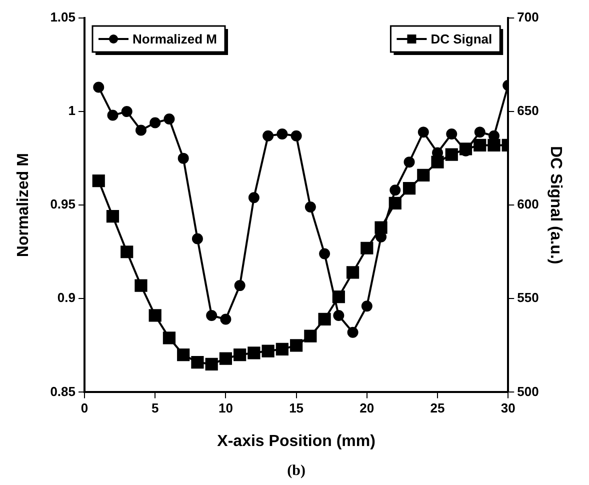 The height and width of the screenshot is (485, 589). What do you see at coordinates (296, 471) in the screenshot?
I see `text: (b)` at bounding box center [296, 471].